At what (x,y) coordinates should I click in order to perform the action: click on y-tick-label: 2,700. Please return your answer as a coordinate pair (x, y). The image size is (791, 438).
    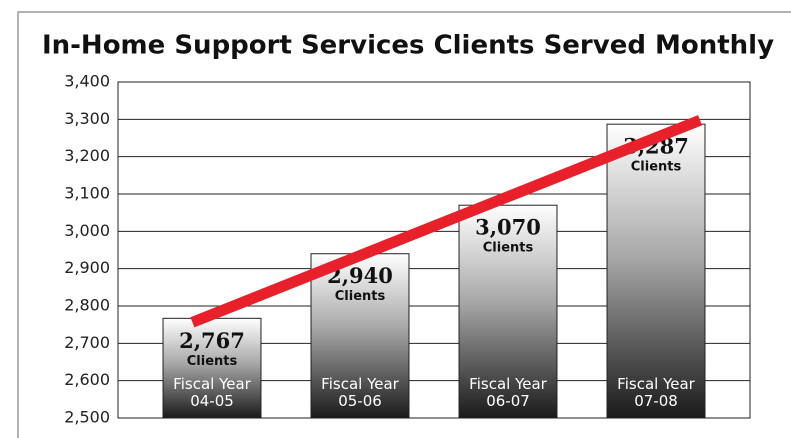
    Looking at the image, I should click on (87, 342).